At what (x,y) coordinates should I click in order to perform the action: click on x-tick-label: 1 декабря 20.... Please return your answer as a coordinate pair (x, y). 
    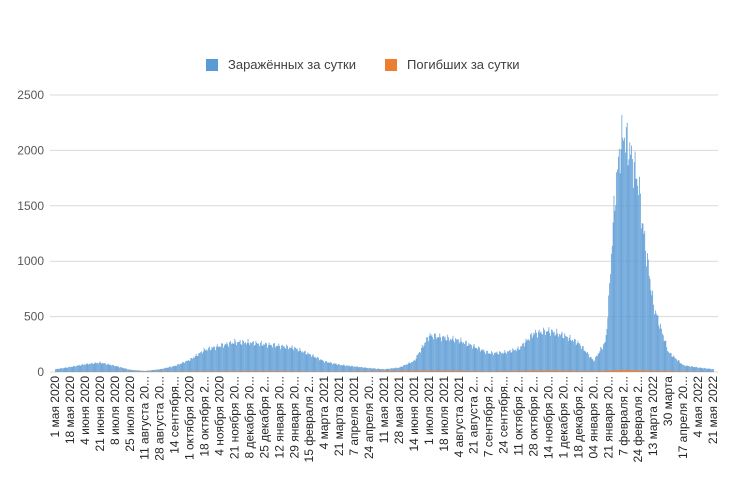
    Looking at the image, I should click on (563, 417).